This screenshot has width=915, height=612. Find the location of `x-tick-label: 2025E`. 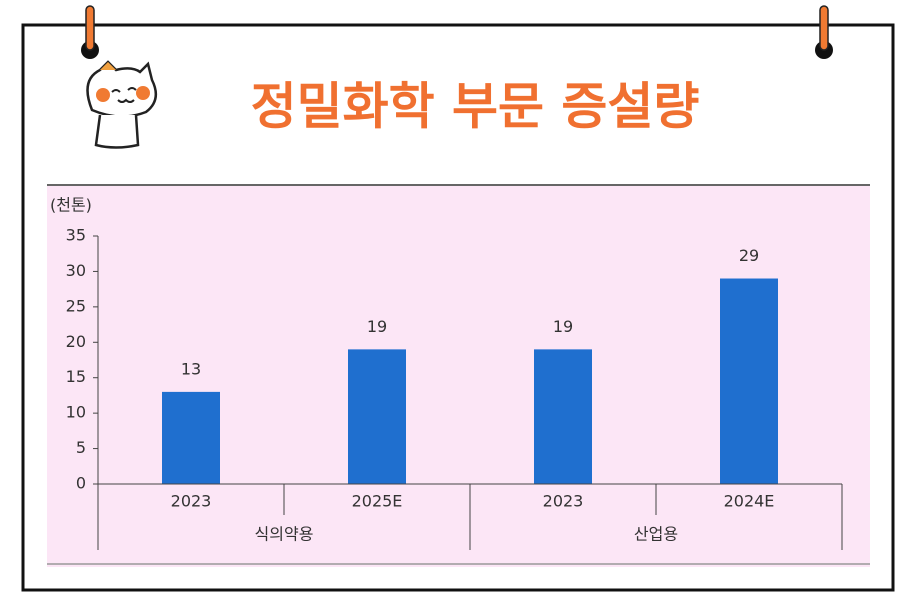

x-tick-label: 2025E is located at coordinates (377, 501).